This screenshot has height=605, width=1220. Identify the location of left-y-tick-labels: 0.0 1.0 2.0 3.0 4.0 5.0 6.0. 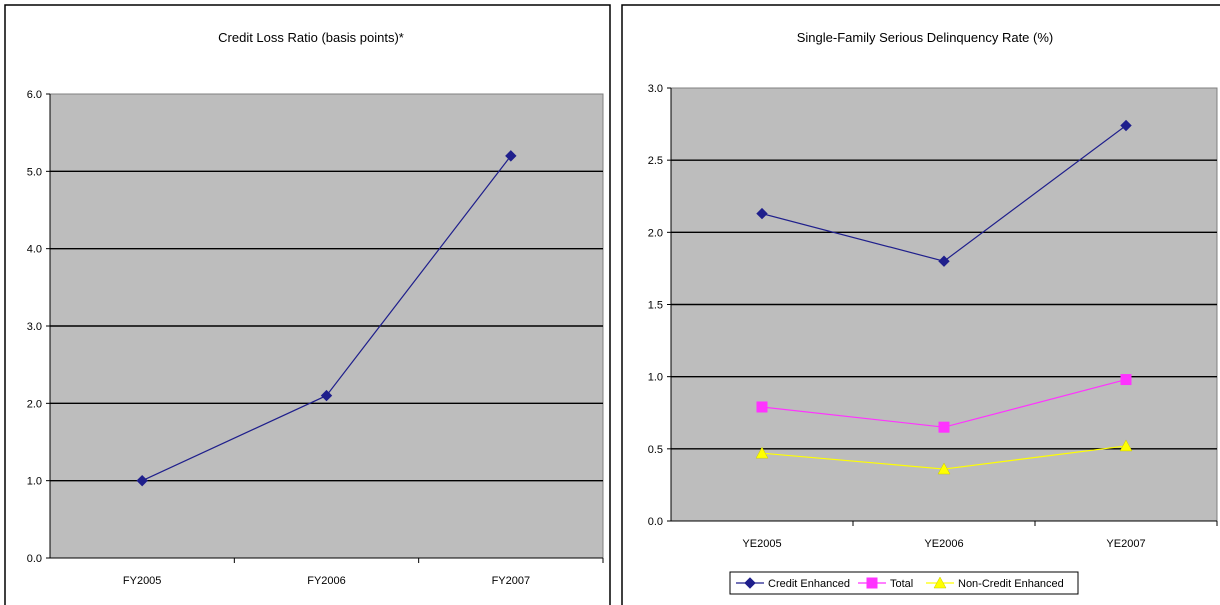
(38, 327).